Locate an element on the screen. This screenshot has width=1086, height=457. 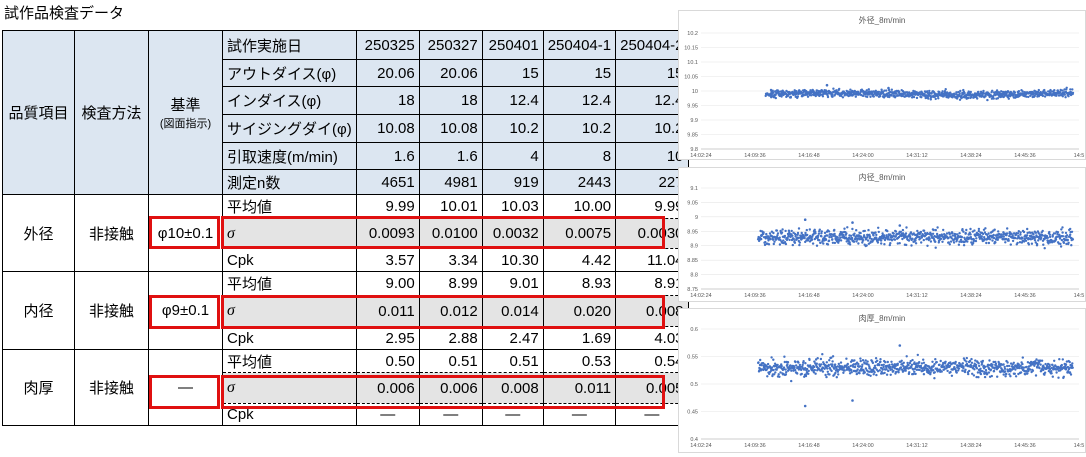
row-label: Cpk is located at coordinates (289, 414).